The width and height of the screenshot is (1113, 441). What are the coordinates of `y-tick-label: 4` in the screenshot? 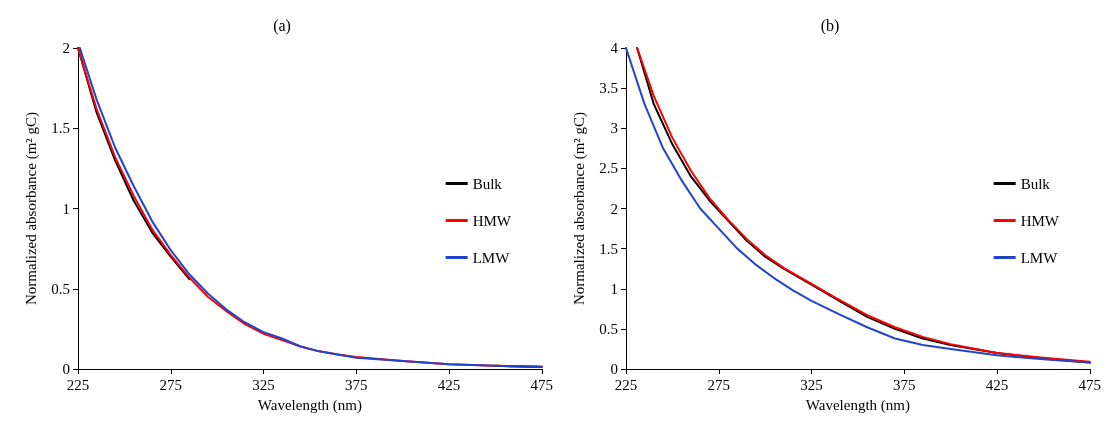 It's located at (614, 48).